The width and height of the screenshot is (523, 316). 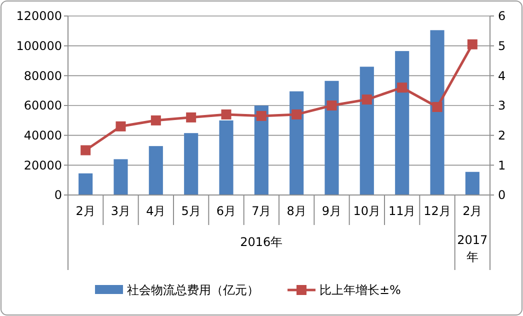 I want to click on x-tick-label: 3月, so click(x=120, y=211).